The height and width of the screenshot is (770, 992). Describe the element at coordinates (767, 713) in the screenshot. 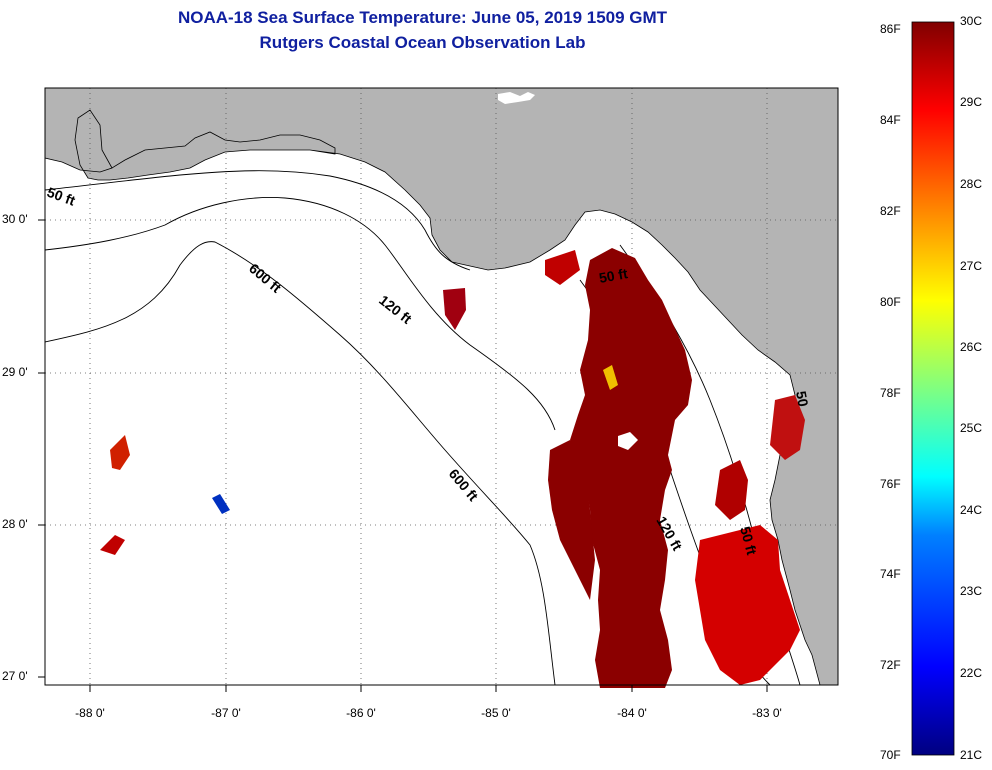

I see `lon-label-83: -83 0'` at that location.